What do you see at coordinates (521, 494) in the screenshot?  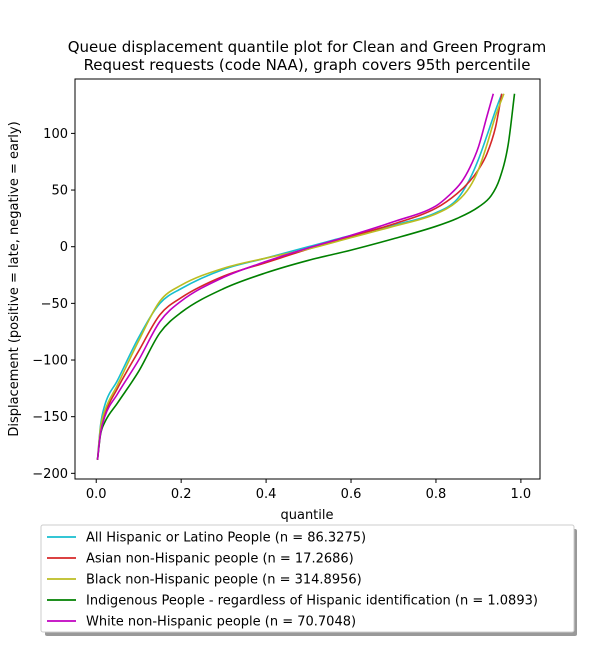 I see `x-tick-label: 1.0` at bounding box center [521, 494].